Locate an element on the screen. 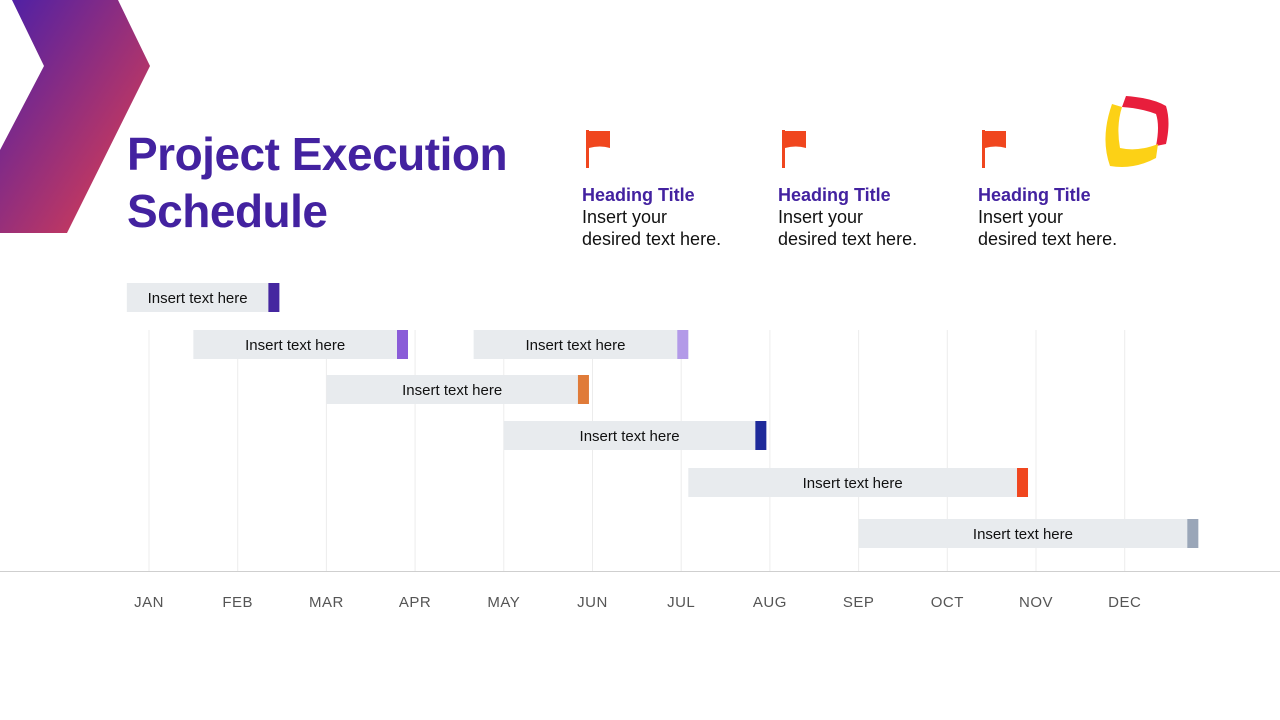  logo is located at coordinates (1137, 131).